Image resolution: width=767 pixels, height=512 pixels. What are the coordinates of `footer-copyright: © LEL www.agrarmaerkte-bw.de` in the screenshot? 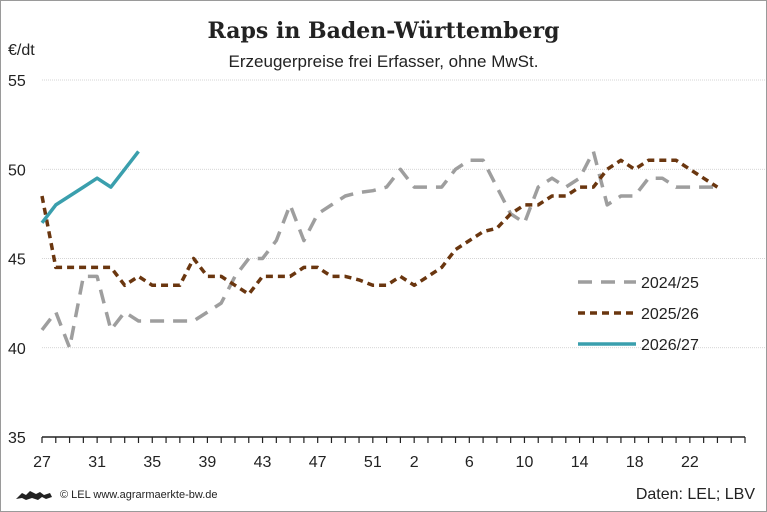 It's located at (139, 495).